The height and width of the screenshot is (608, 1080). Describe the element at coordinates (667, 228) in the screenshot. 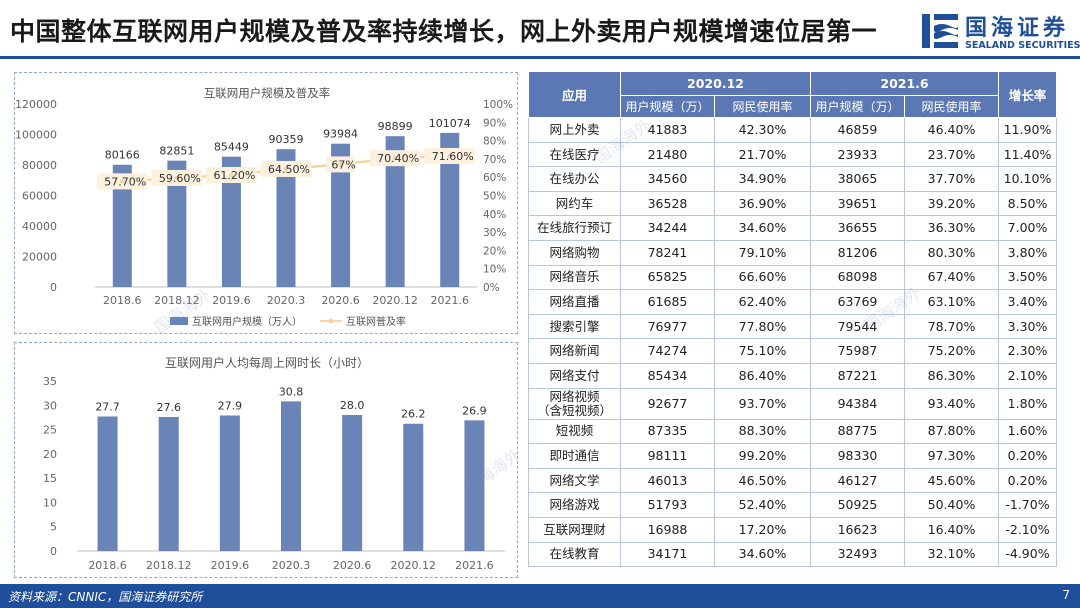

I see `users-2020-12-cell: 34244` at that location.